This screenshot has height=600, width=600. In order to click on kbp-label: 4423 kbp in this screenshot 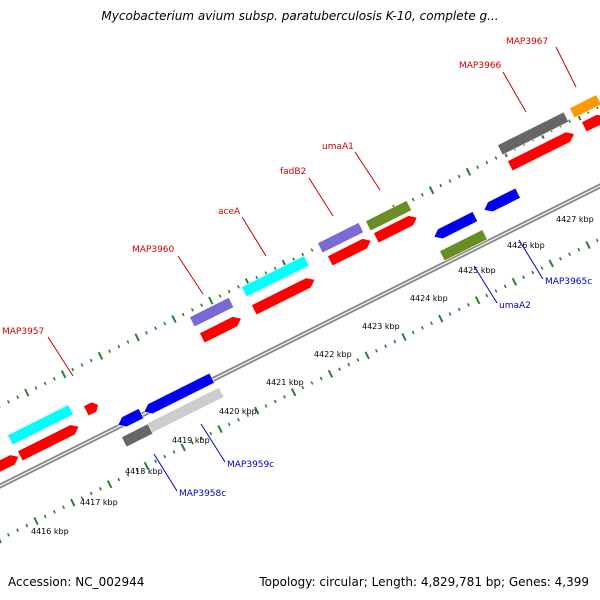, I will do `click(381, 326)`.